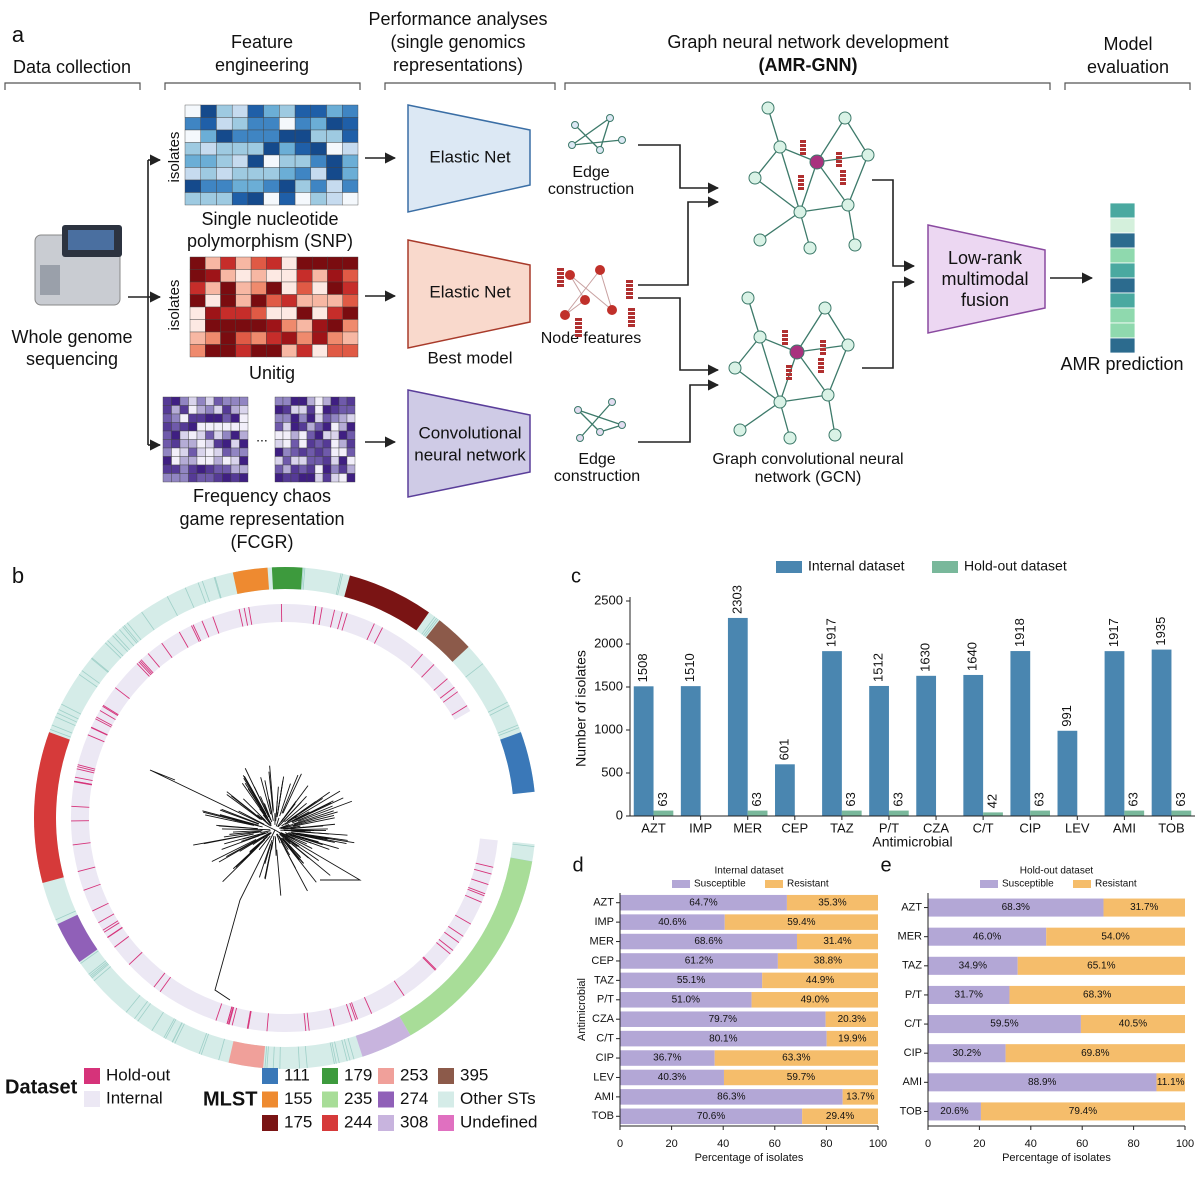  I want to click on legend-label: Internal, so click(134, 1097).